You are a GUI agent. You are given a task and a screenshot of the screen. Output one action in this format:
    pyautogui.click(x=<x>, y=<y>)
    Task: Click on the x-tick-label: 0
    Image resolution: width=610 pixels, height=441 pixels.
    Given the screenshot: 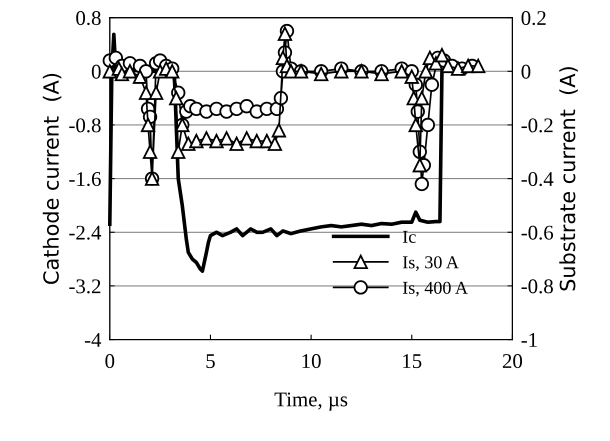 What is the action you would take?
    pyautogui.click(x=109, y=361)
    